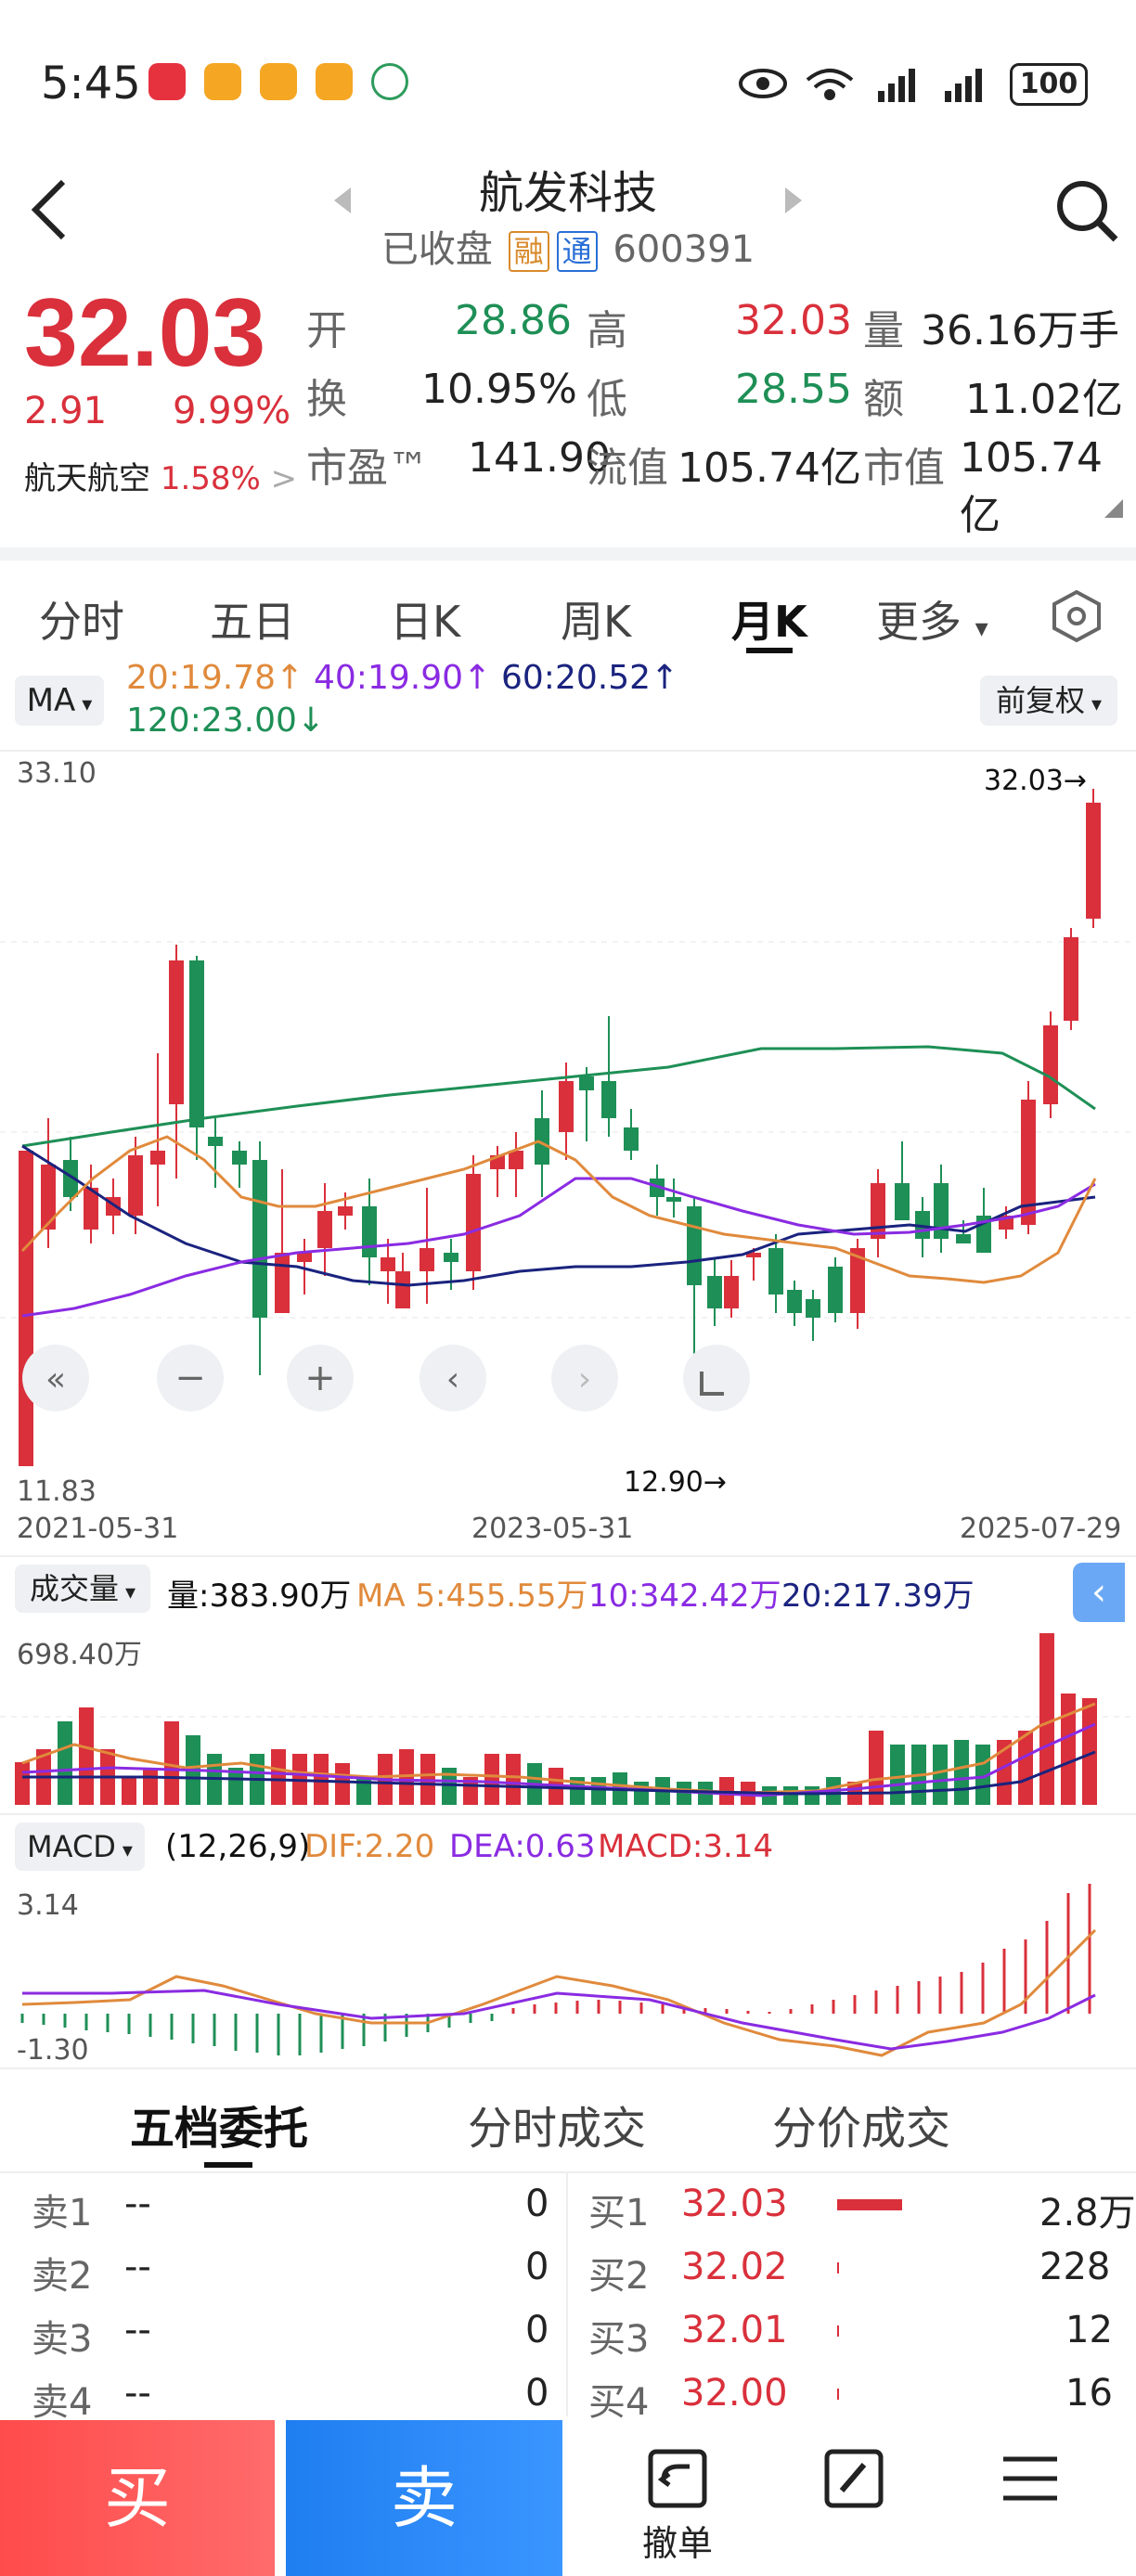  Describe the element at coordinates (1099, 1592) in the screenshot. I see `collapse-panel-button: ‹` at that location.